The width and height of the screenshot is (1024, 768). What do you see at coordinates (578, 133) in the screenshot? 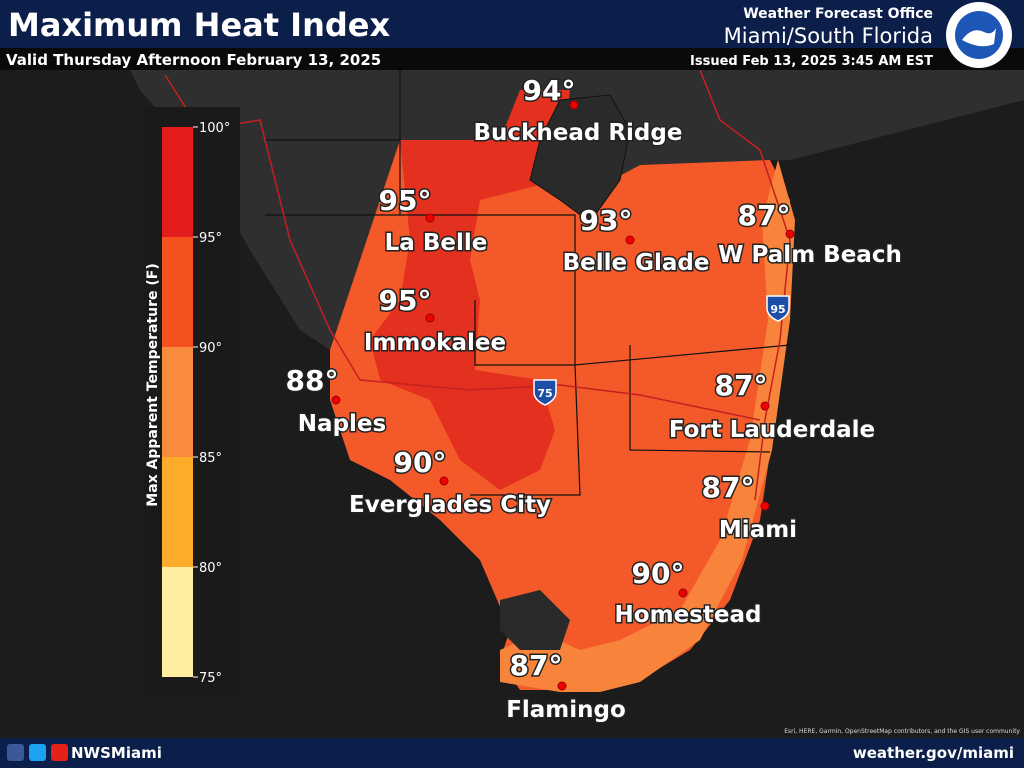
I see `city-name: Buckhead Ridge` at bounding box center [578, 133].